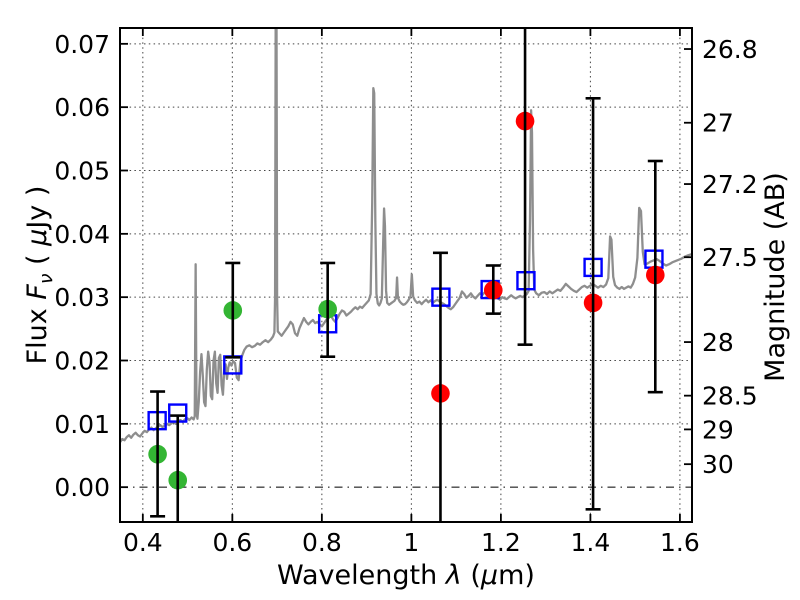  Describe the element at coordinates (591, 542) in the screenshot. I see `x-tick-label: 1.4` at that location.